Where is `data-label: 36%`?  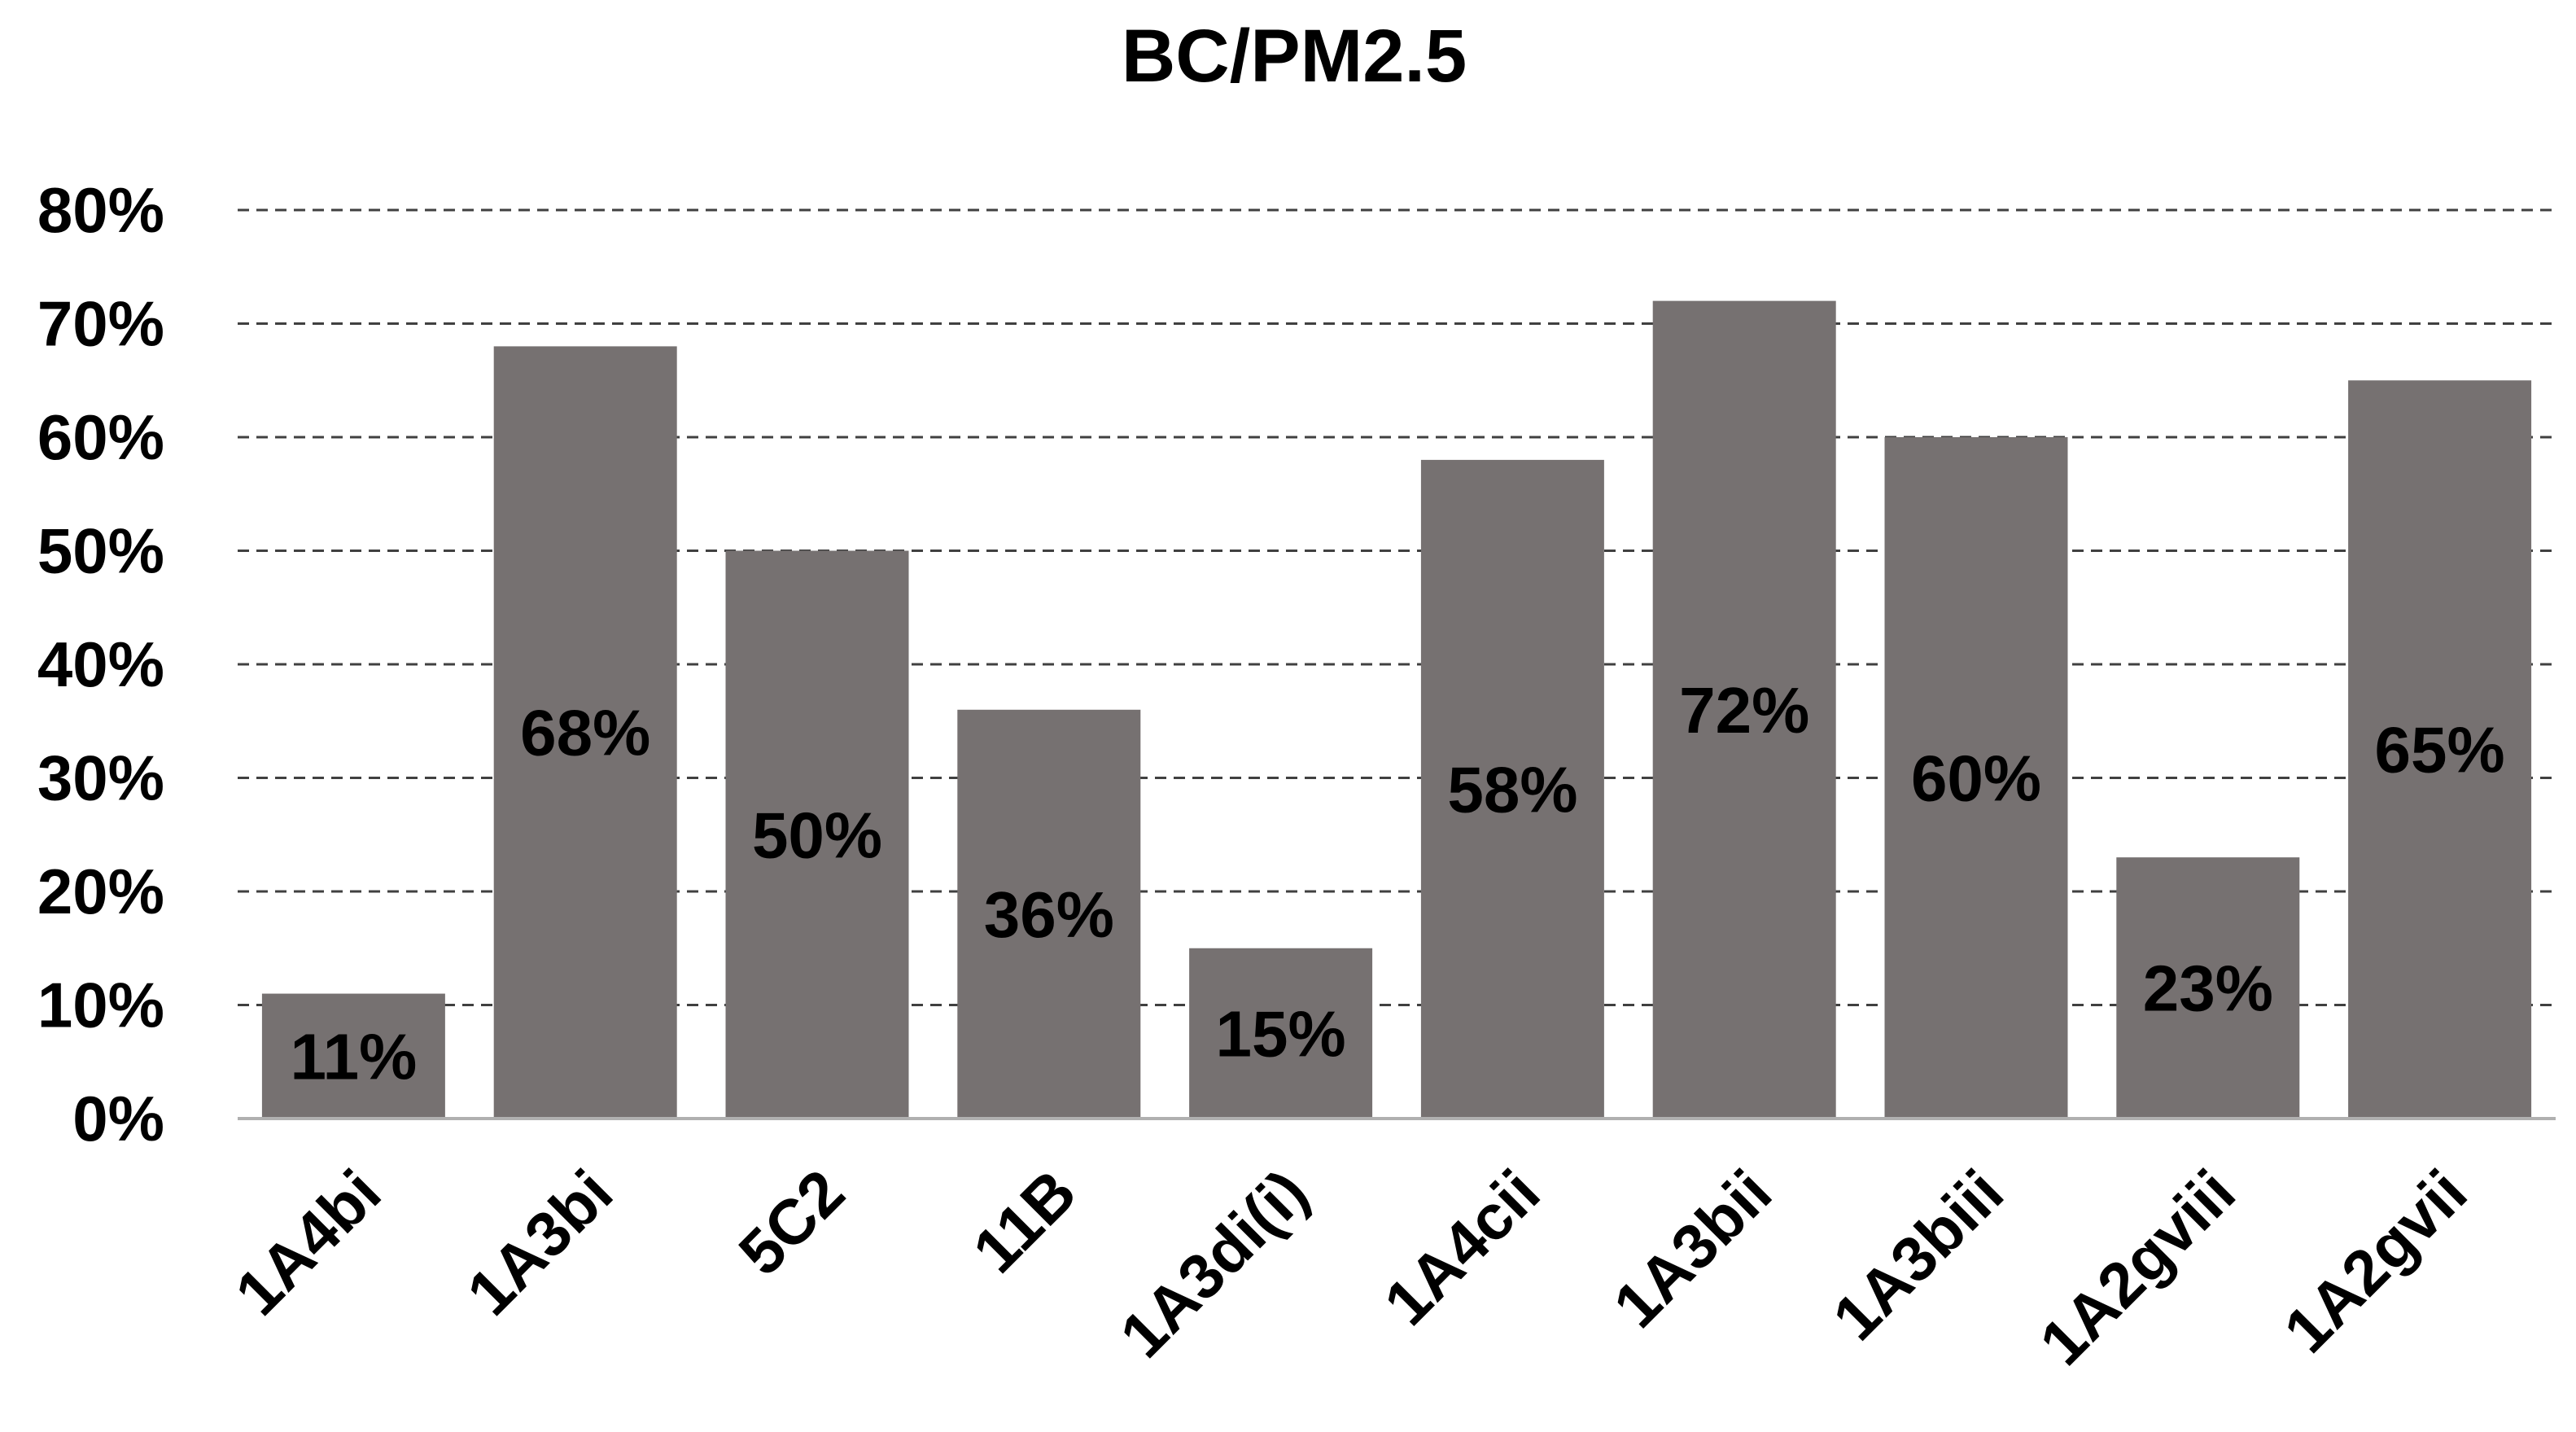 data-label: 36% is located at coordinates (1049, 914).